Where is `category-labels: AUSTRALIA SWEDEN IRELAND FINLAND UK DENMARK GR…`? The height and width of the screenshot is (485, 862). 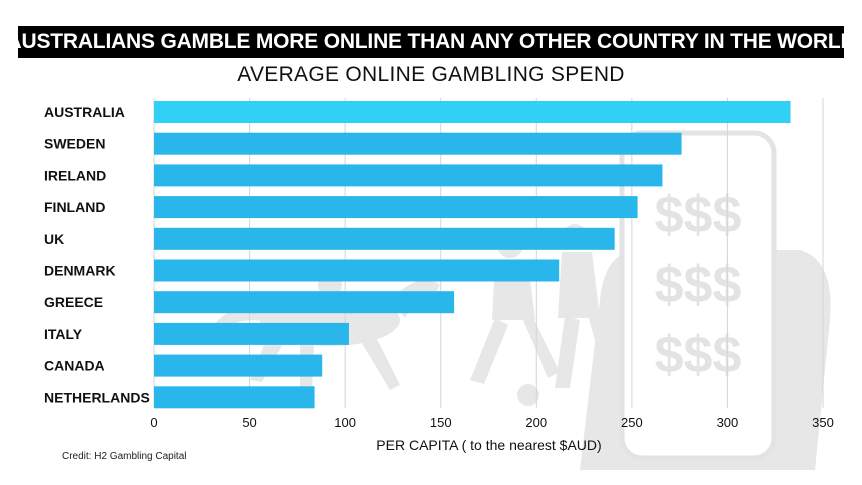
category-labels: AUSTRALIA SWEDEN IRELAND FINLAND UK DENMARK GR… is located at coordinates (97, 254).